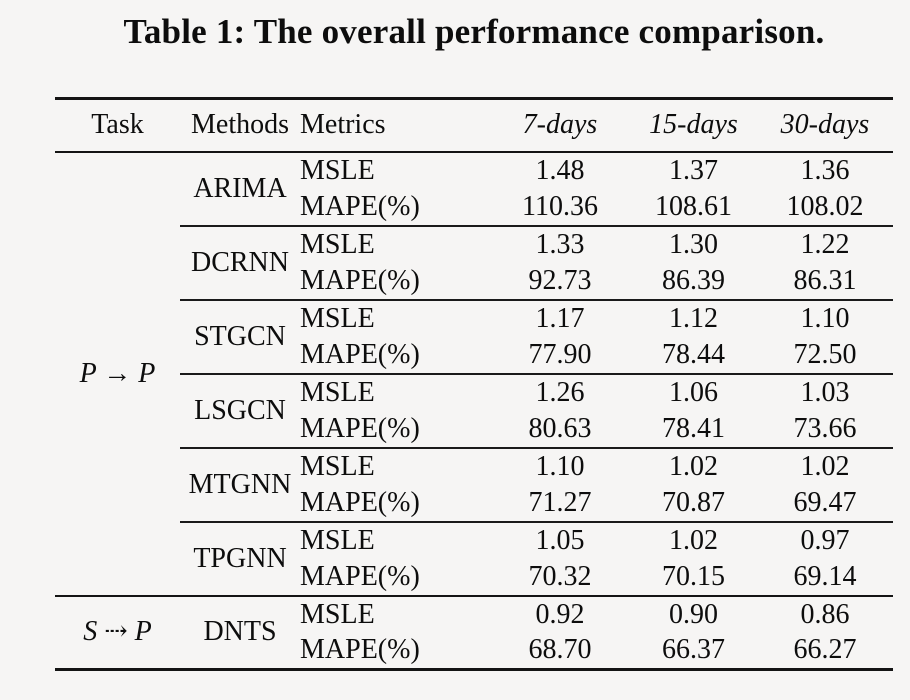 The width and height of the screenshot is (910, 700). What do you see at coordinates (560, 318) in the screenshot?
I see `value-cell: 1.17` at bounding box center [560, 318].